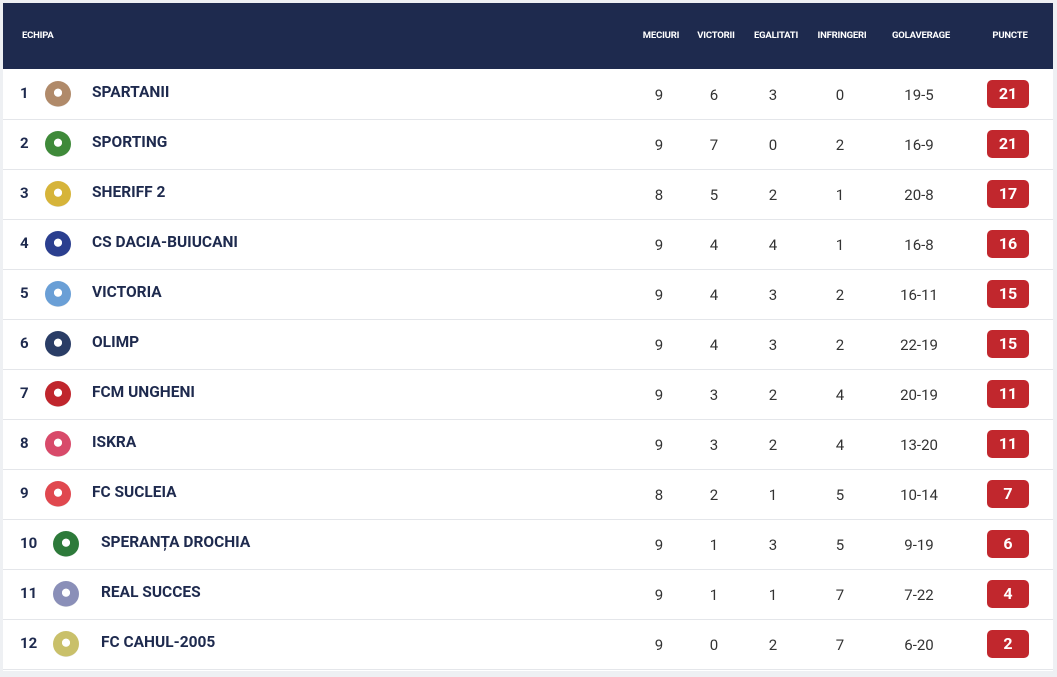  Describe the element at coordinates (143, 392) in the screenshot. I see `team-name: FCM UNGHENI` at that location.